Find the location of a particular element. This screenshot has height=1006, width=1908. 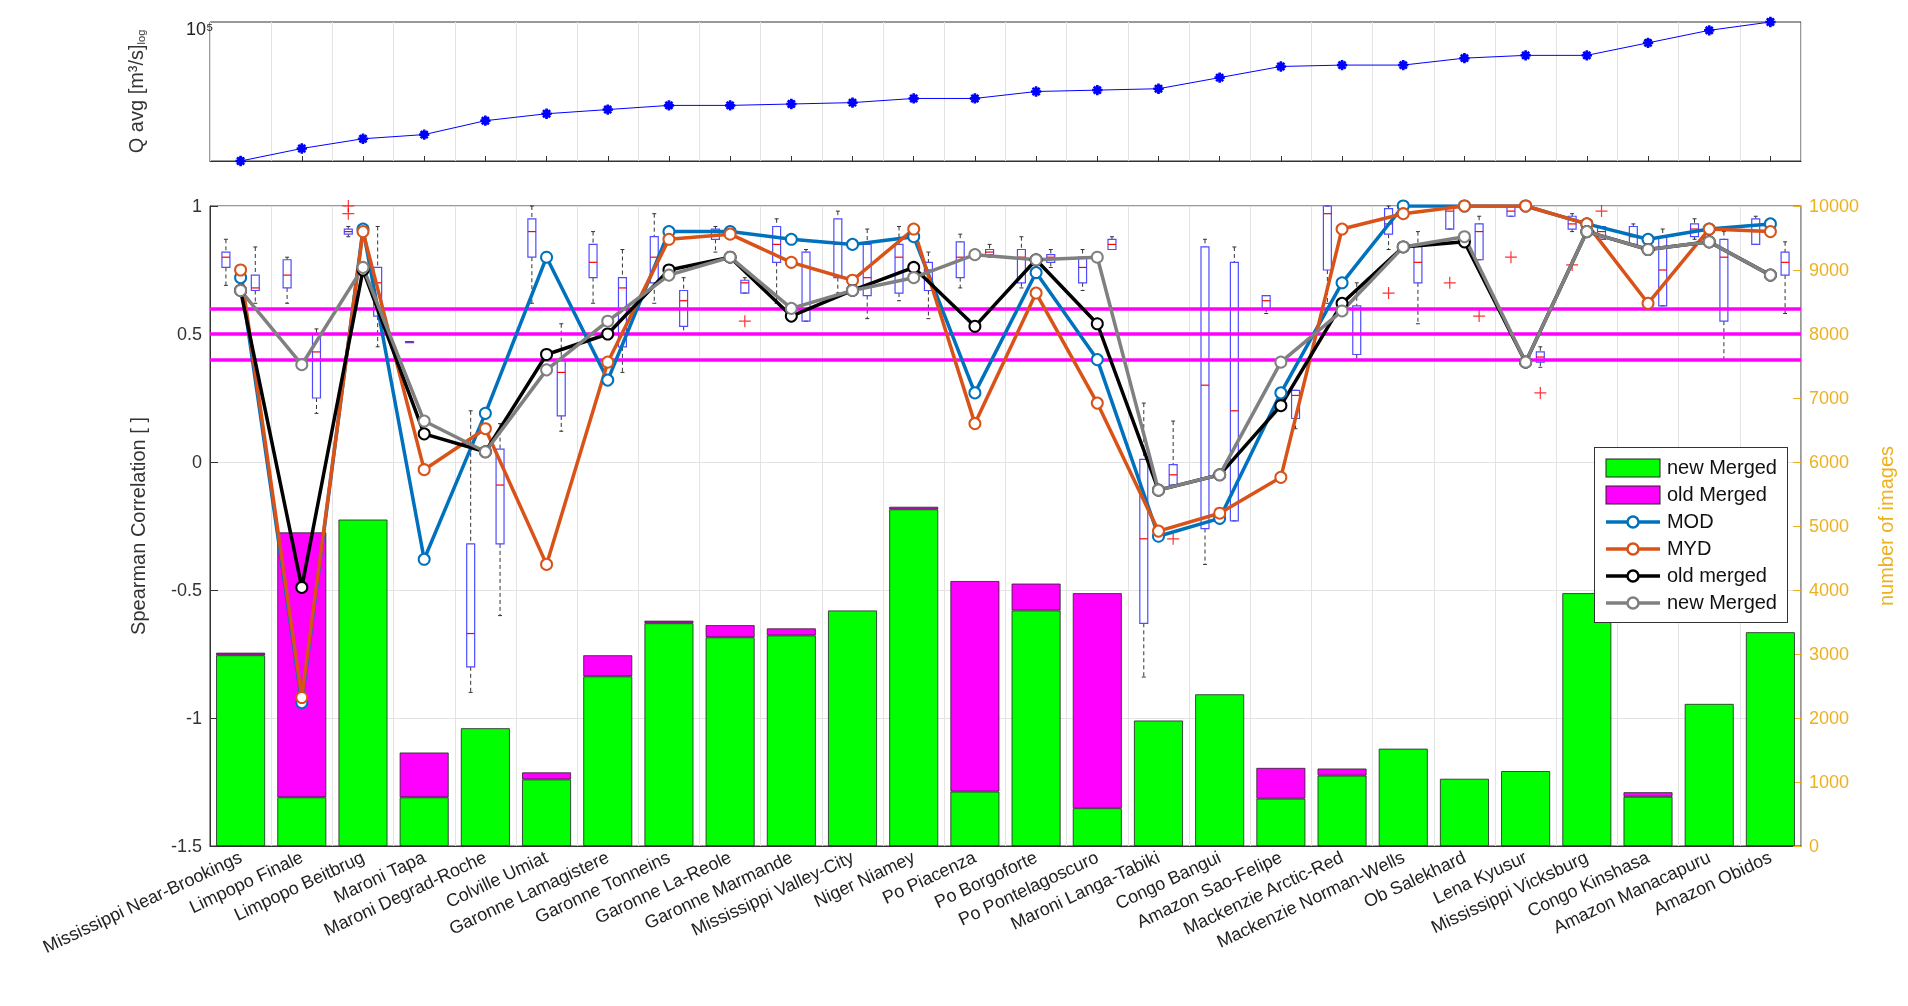

legend-label: old merged is located at coordinates (1716, 575).